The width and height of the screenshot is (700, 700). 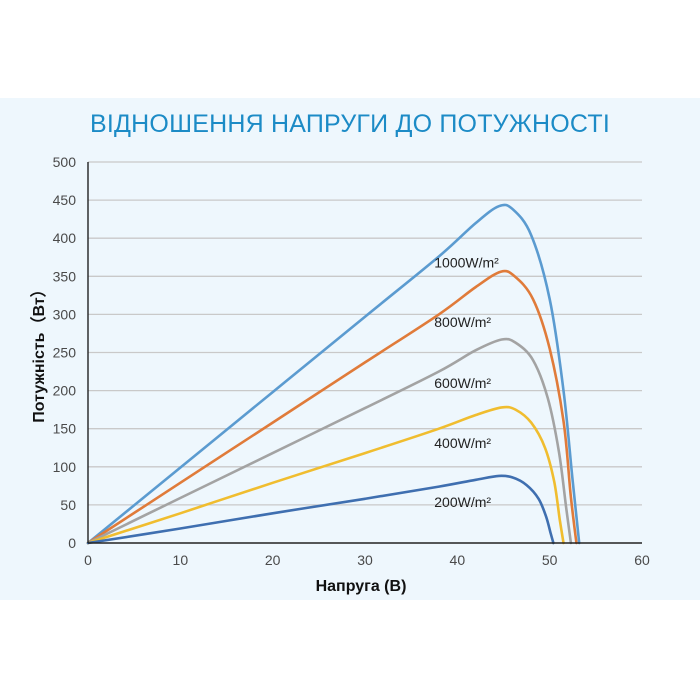 I want to click on chart-title: ВІДНОШЕННЯ НАПРУГИ ДО ПОТУЖНОСТІ, so click(x=350, y=124).